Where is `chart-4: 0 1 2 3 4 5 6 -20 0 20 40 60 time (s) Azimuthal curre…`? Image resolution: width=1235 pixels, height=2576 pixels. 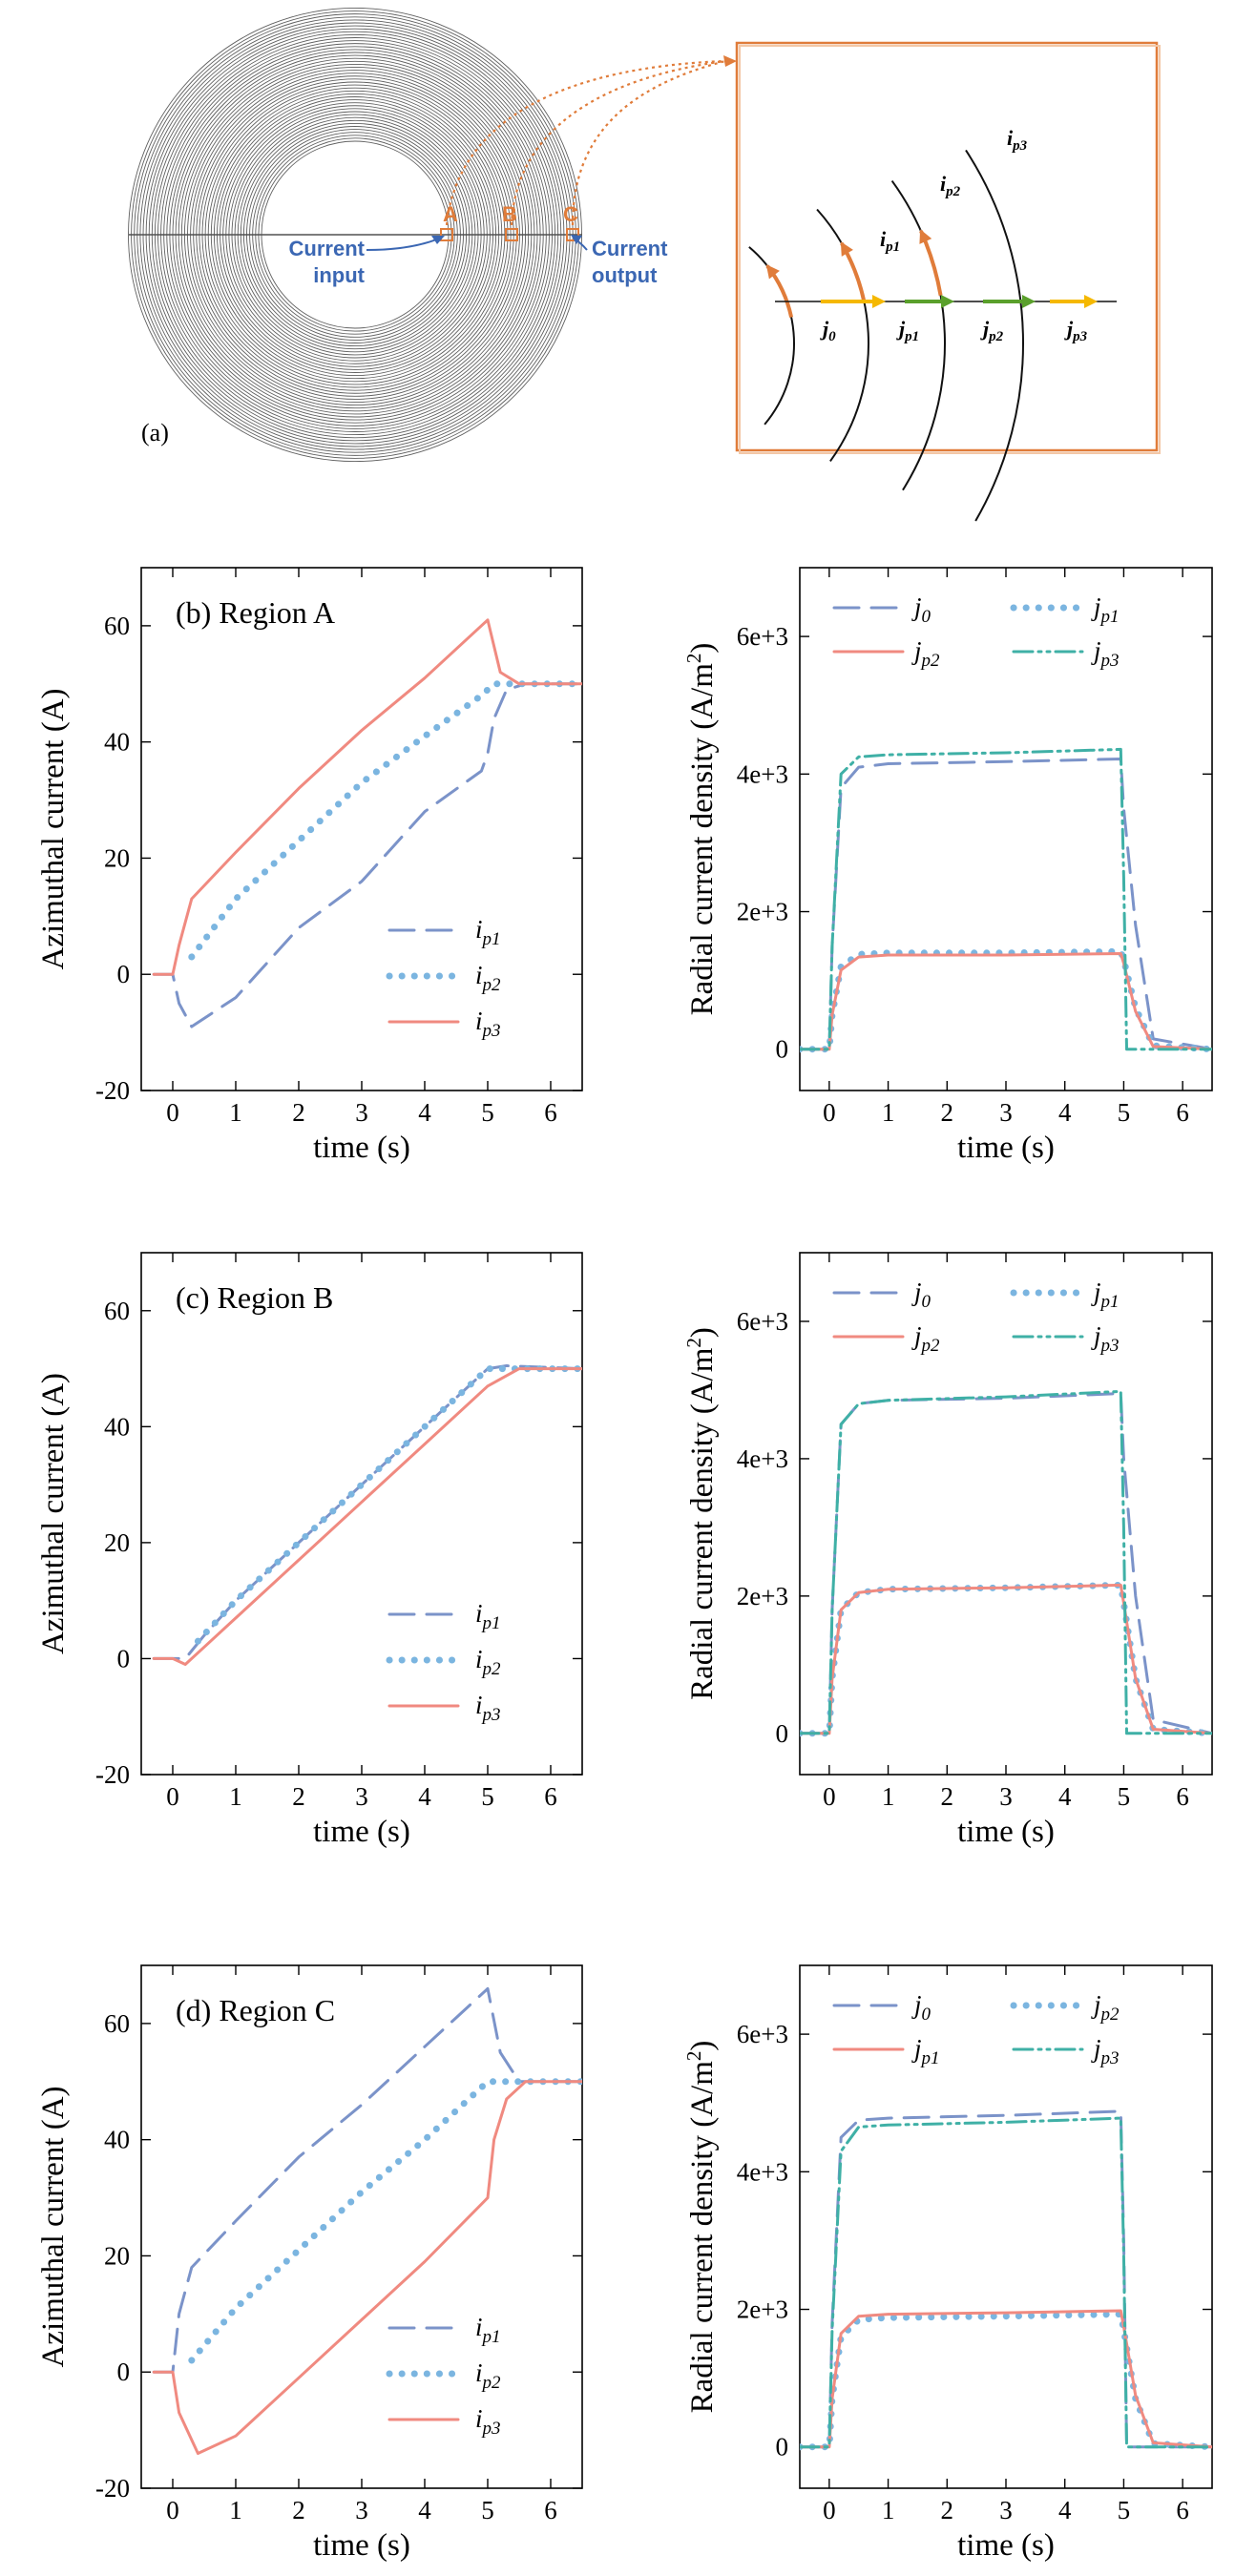 chart-4: 0 1 2 3 4 5 6 -20 0 20 40 60 time (s) Azimuthal curre… is located at coordinates (309, 2263).